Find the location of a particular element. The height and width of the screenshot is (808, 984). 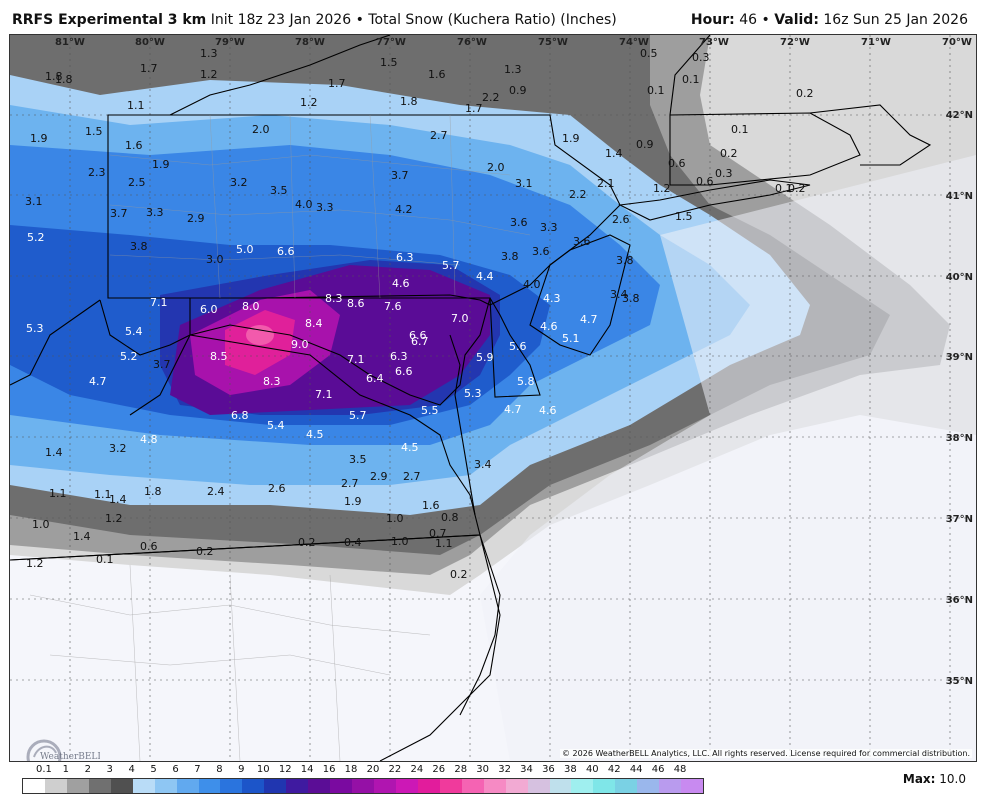

snow-value-label: 2.6 is located at coordinates (621, 219).